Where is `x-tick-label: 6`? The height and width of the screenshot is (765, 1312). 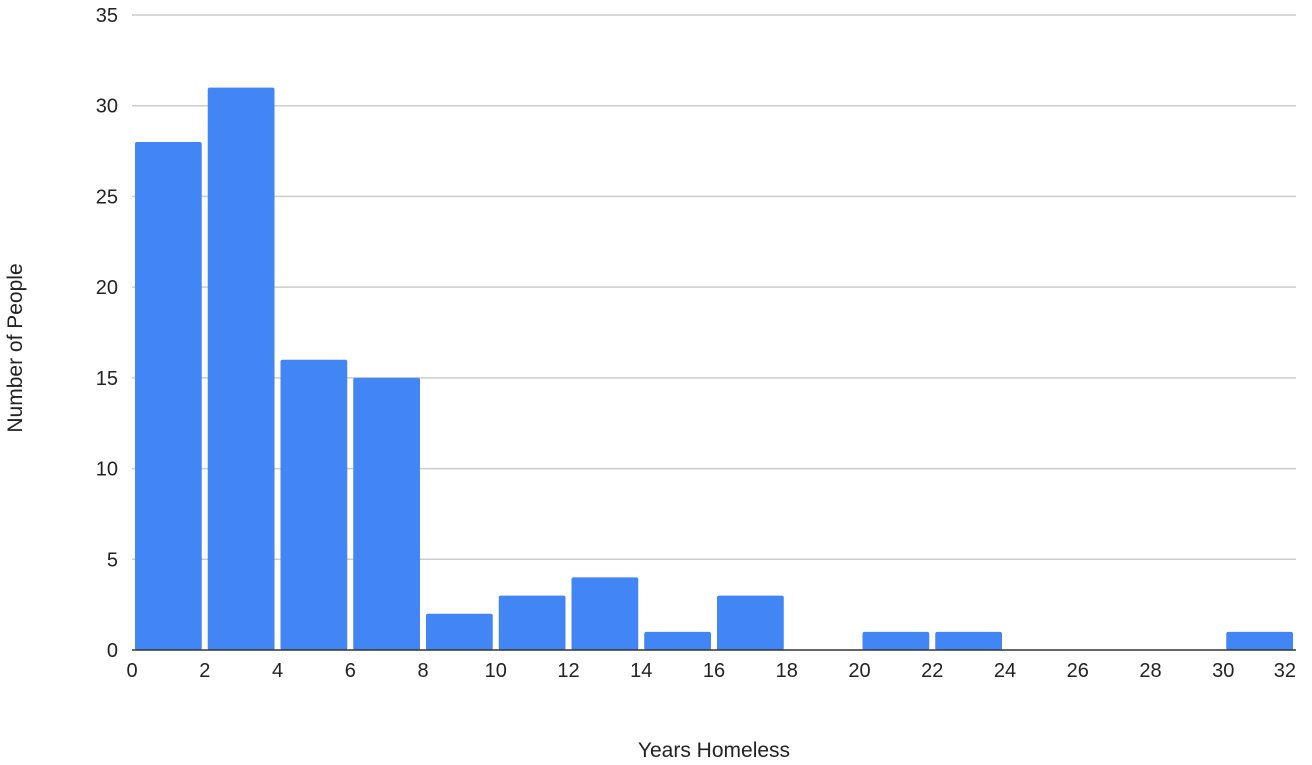 x-tick-label: 6 is located at coordinates (350, 671).